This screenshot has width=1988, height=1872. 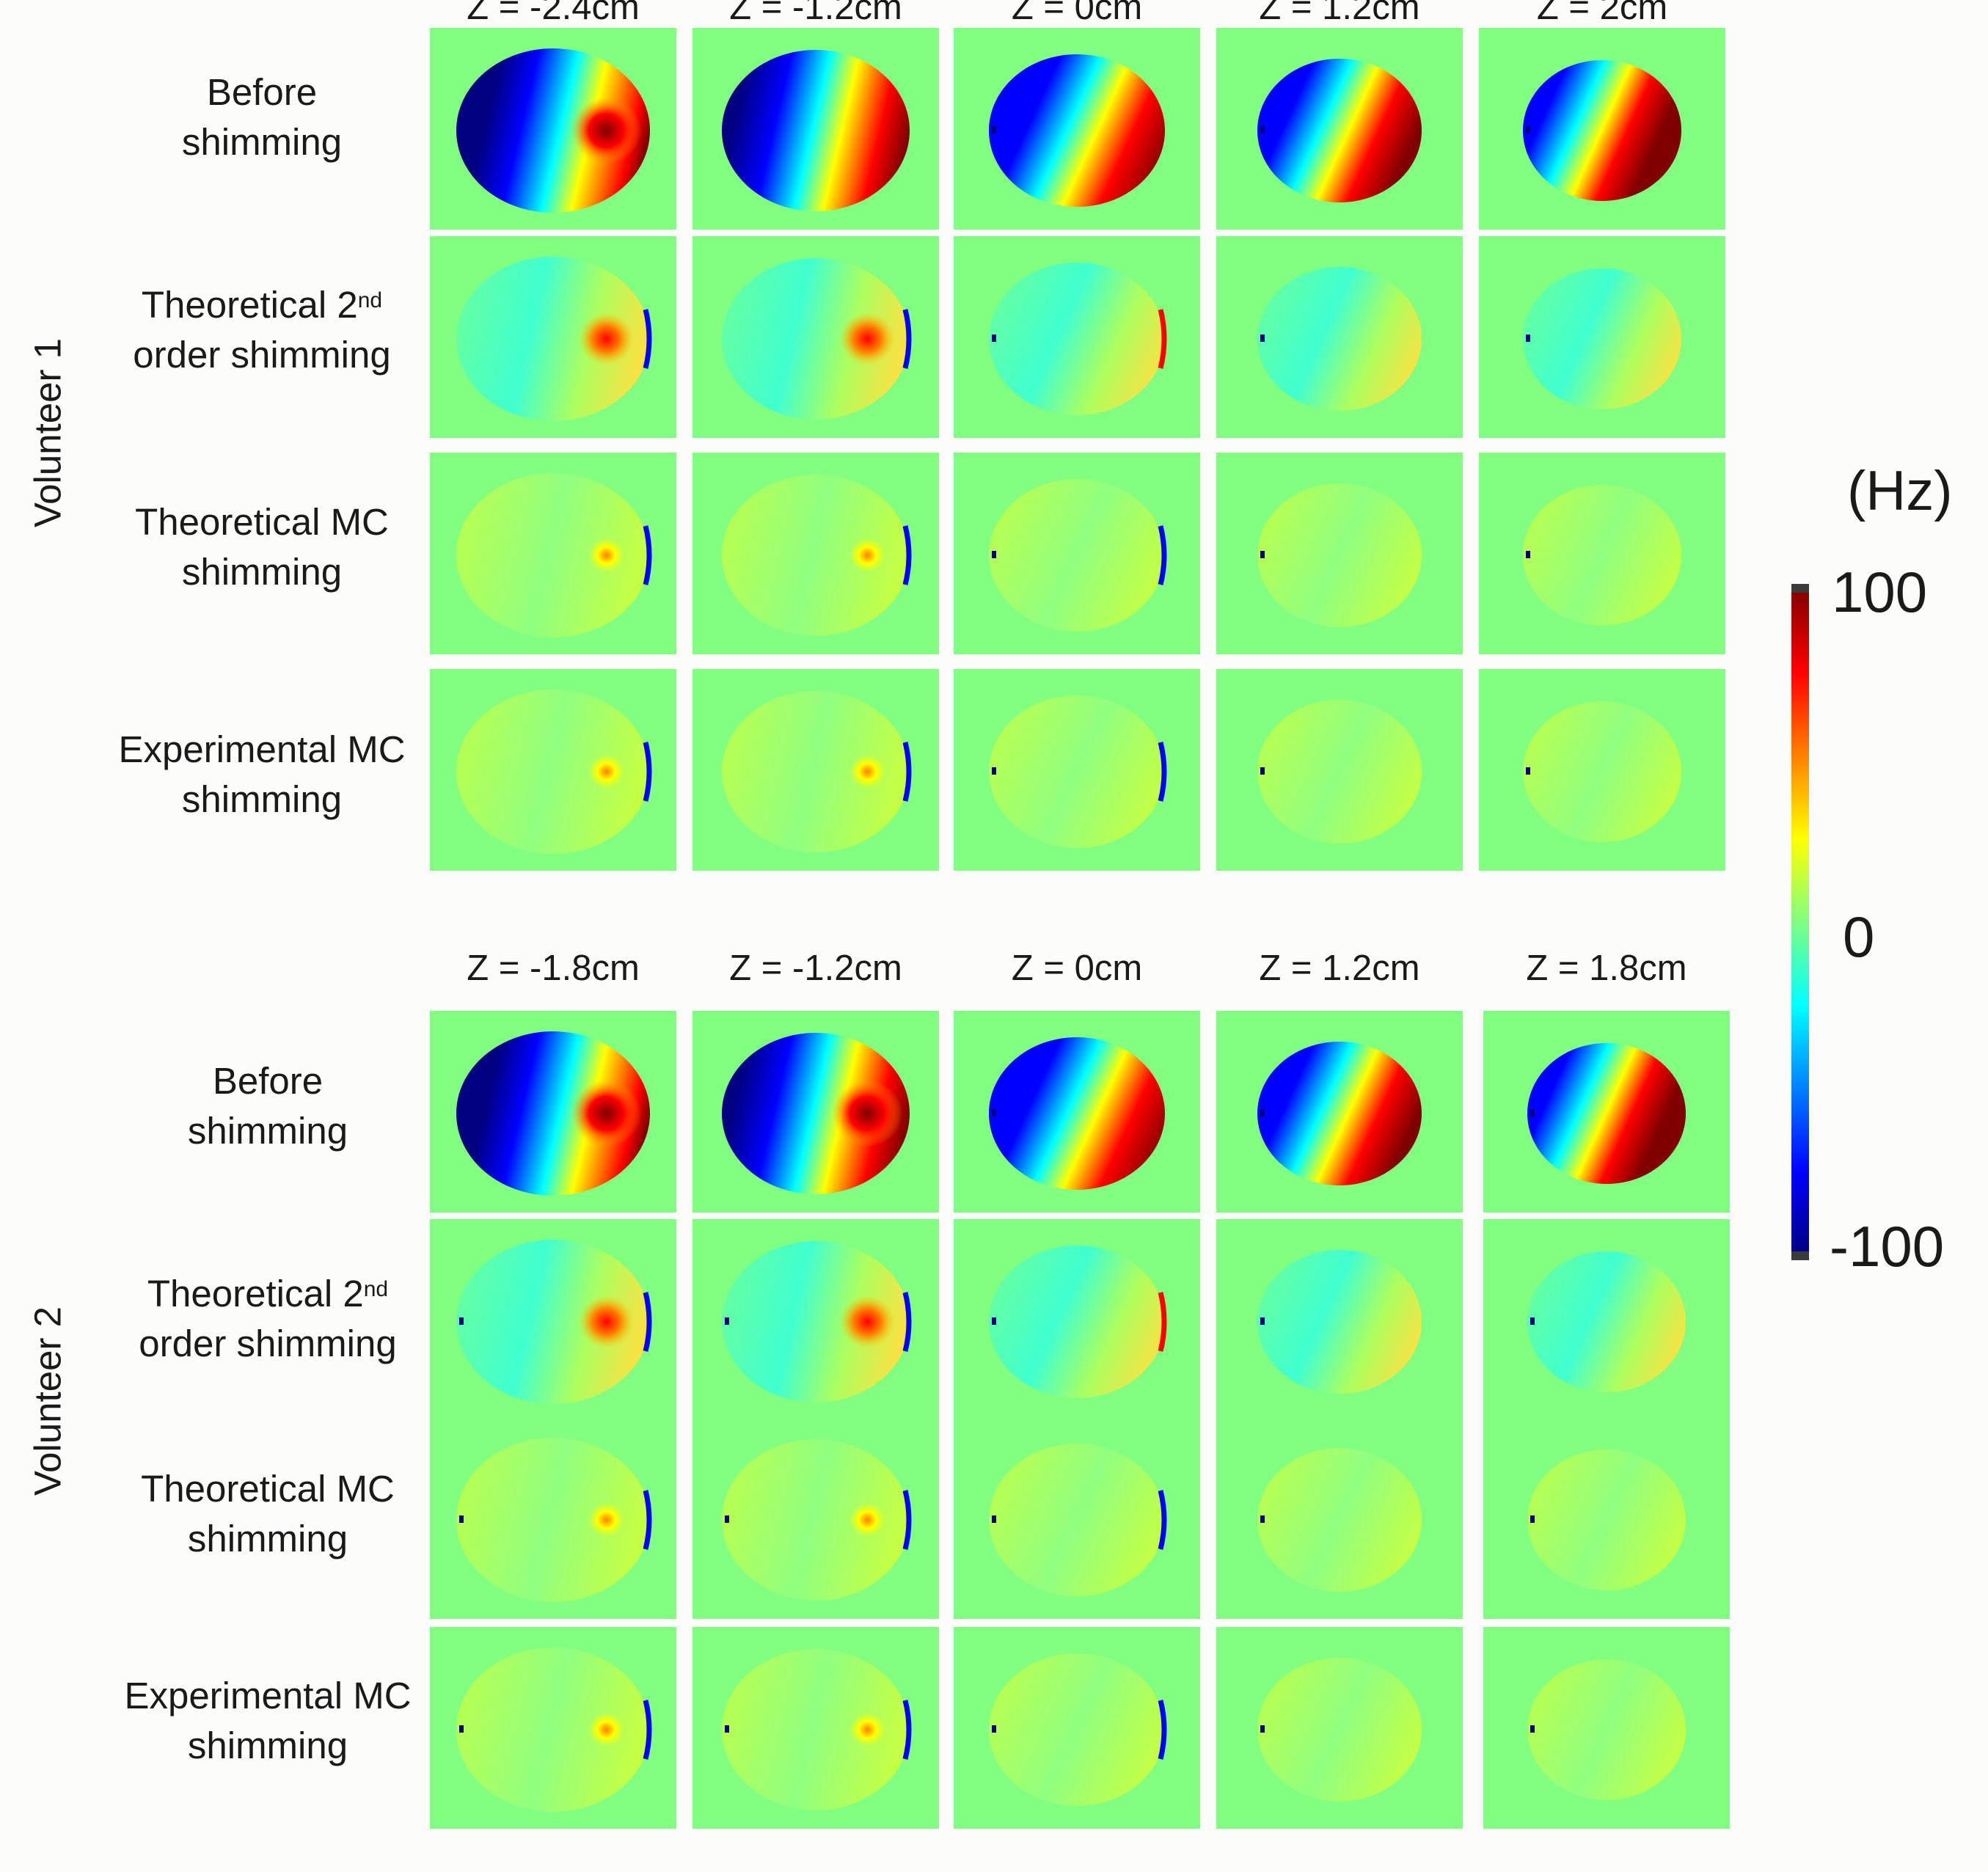 What do you see at coordinates (815, 1728) in the screenshot?
I see `fieldmap-v2-r3-c1` at bounding box center [815, 1728].